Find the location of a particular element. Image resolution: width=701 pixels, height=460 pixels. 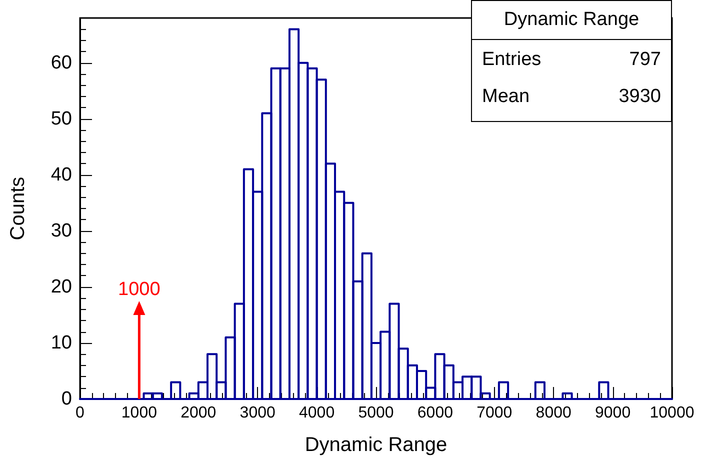

x-tick-label: 7000 is located at coordinates (494, 413).